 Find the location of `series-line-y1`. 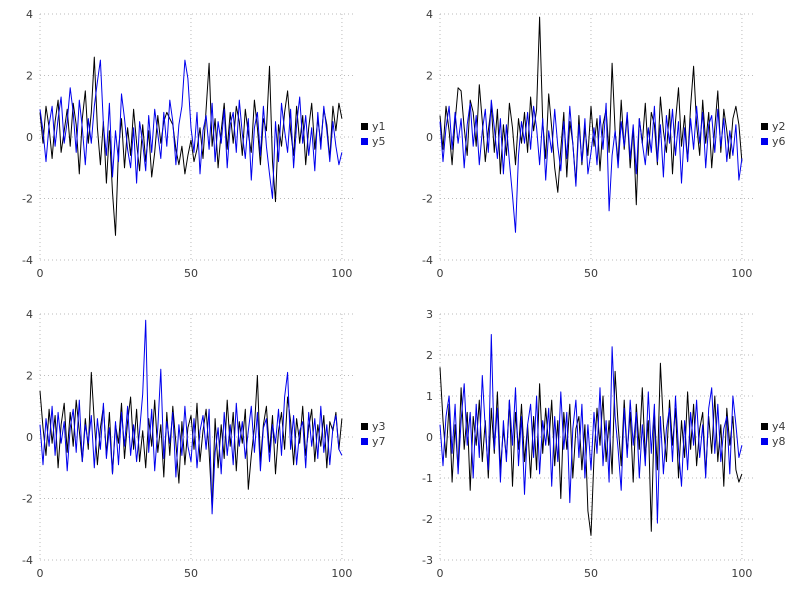

series-line-y1 is located at coordinates (191, 146).